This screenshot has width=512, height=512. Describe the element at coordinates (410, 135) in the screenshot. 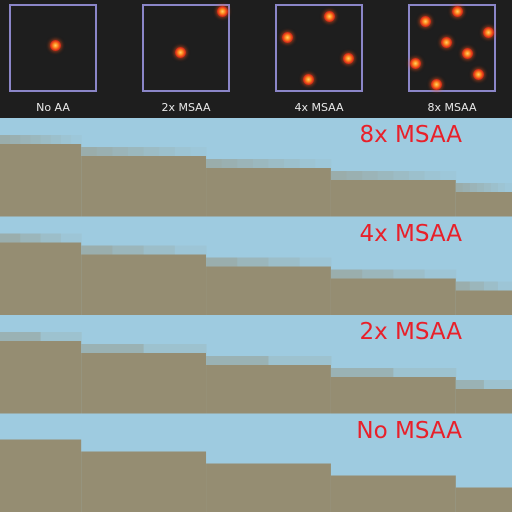

I see `panel-label: 8x MSAA` at that location.